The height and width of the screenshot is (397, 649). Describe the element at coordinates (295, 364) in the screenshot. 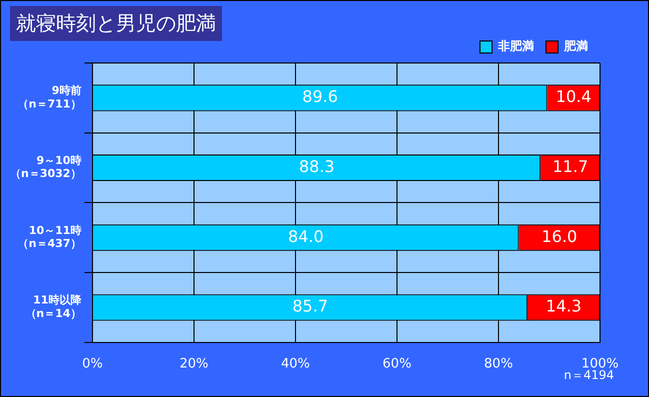

I see `x-tick-label: 40%` at that location.